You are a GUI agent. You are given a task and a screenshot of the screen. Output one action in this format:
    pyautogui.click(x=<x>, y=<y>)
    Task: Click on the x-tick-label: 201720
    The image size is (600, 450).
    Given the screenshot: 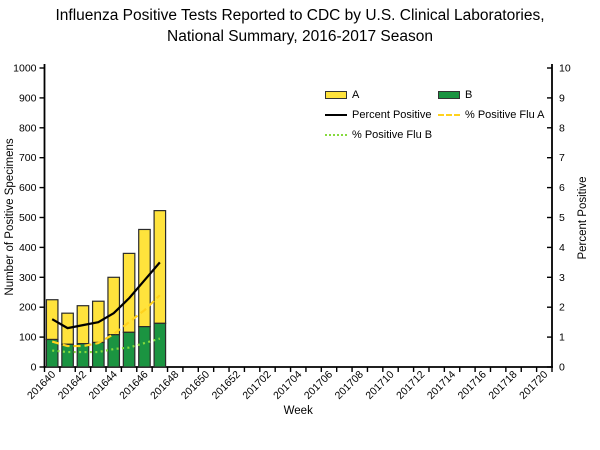 What is the action you would take?
    pyautogui.click(x=533, y=385)
    